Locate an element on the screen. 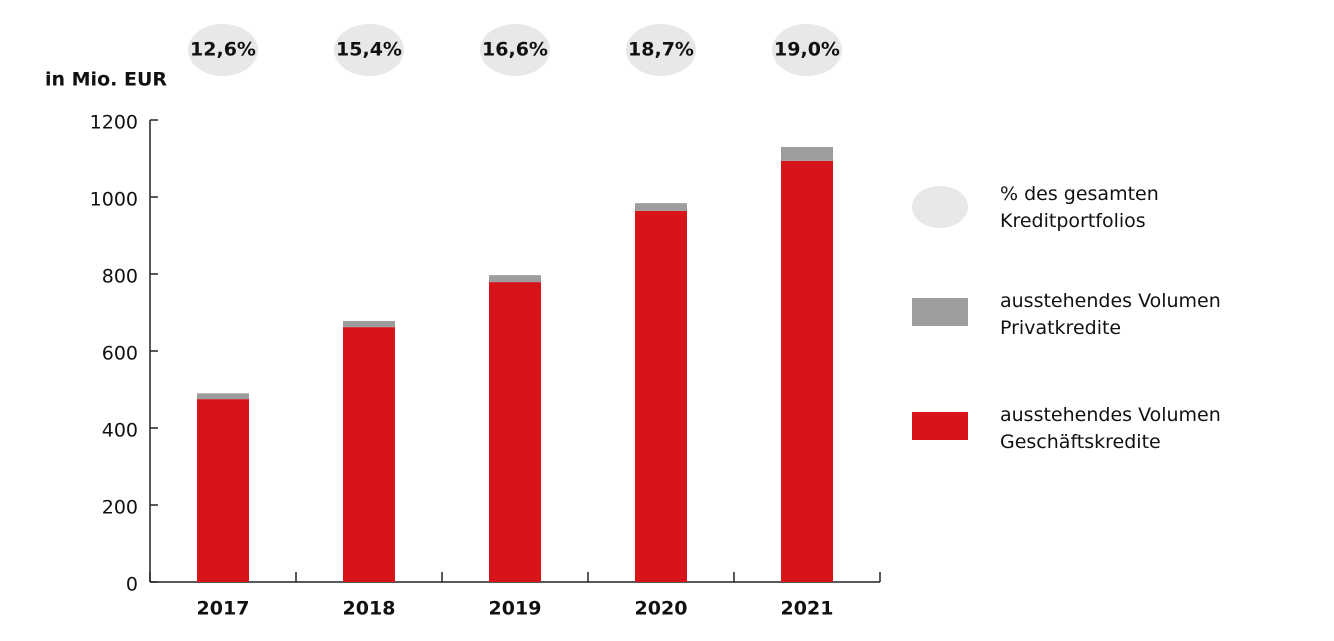 This screenshot has width=1334, height=641. legend-label: ausstehendes Volumen Privatkredite is located at coordinates (1110, 314).